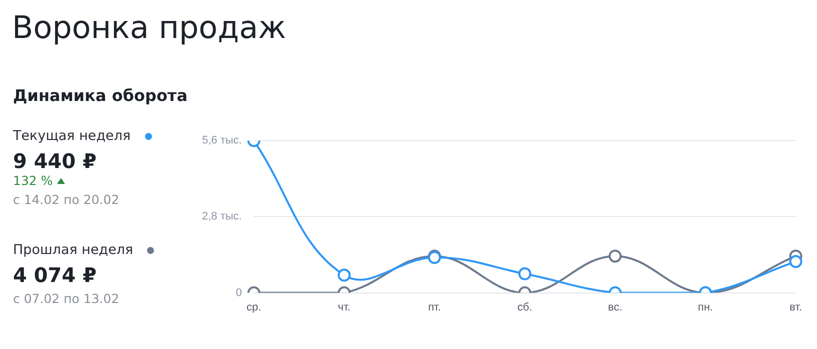  I want to click on x-tick-label: чт., so click(344, 307).